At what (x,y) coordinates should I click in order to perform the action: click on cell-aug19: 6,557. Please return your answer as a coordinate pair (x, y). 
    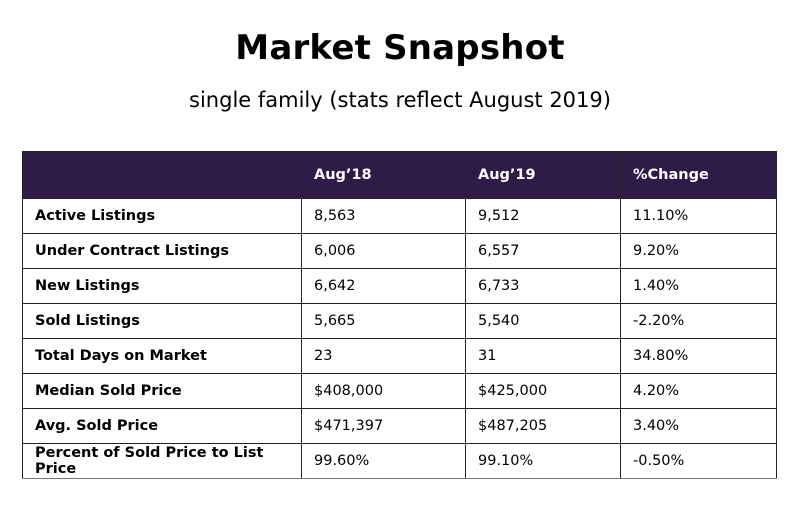
    Looking at the image, I should click on (543, 251).